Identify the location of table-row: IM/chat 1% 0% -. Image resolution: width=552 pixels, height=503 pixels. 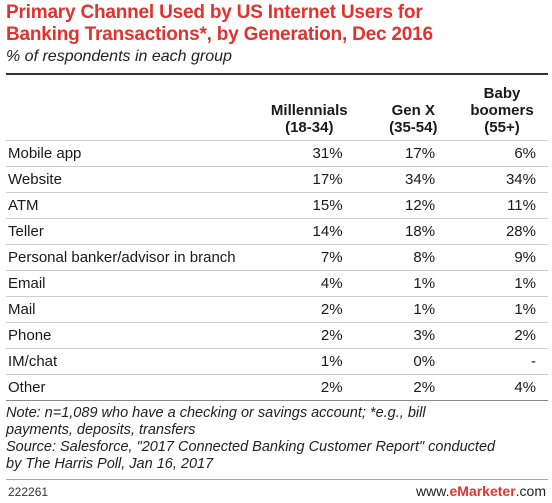
(277, 361).